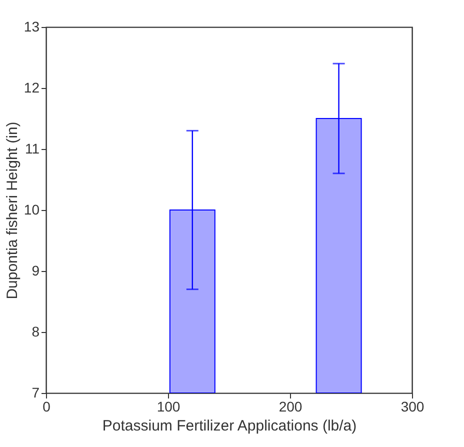 The image size is (464, 447). What do you see at coordinates (412, 406) in the screenshot?
I see `x-tick-label: 300` at bounding box center [412, 406].